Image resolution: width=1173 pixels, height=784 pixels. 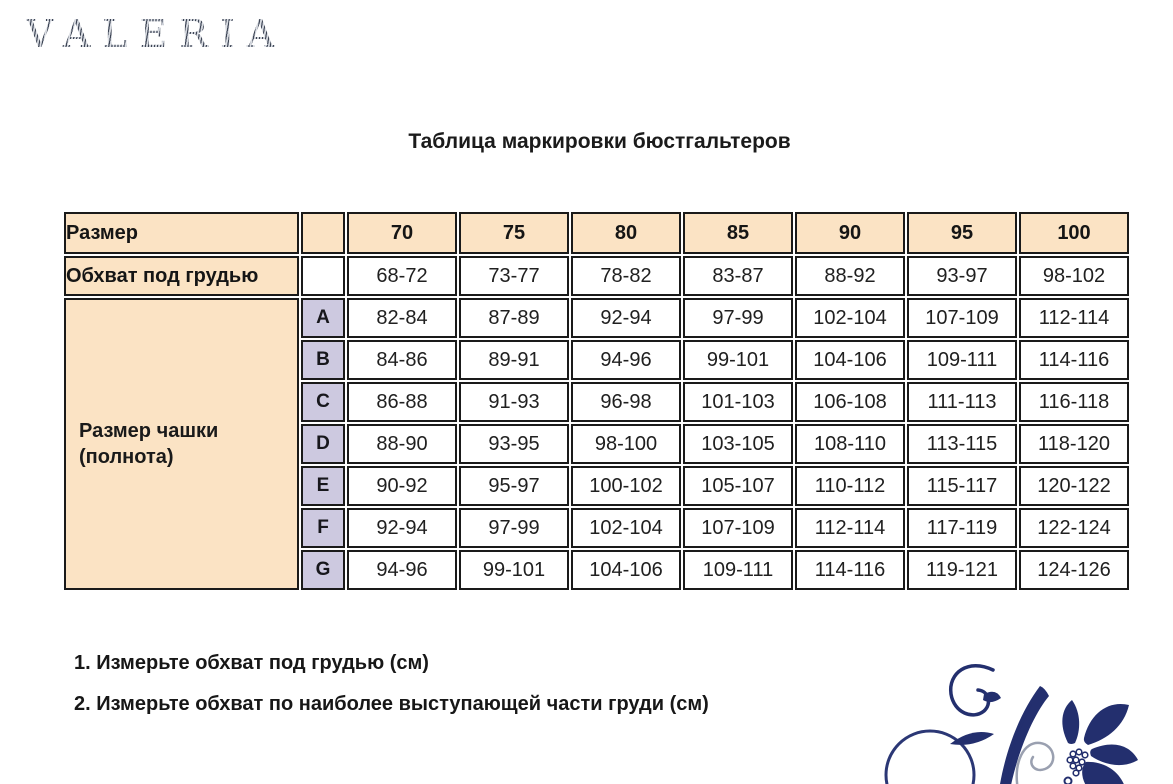 What do you see at coordinates (738, 402) in the screenshot?
I see `cup-value-cell: 101-103` at bounding box center [738, 402].